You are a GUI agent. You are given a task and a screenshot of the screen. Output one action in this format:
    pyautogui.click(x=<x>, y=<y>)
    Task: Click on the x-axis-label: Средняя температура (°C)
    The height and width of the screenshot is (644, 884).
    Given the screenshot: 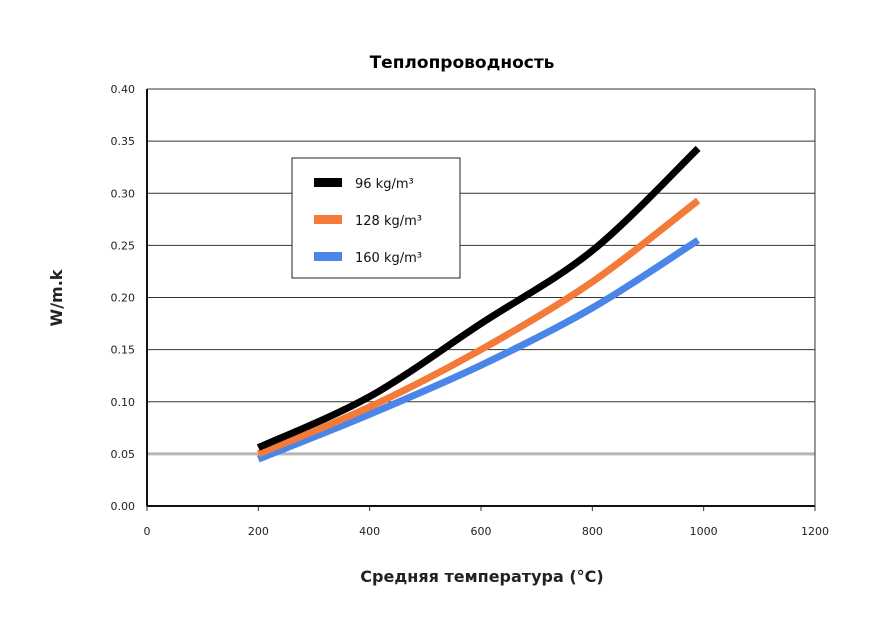 What is the action you would take?
    pyautogui.click(x=481, y=576)
    